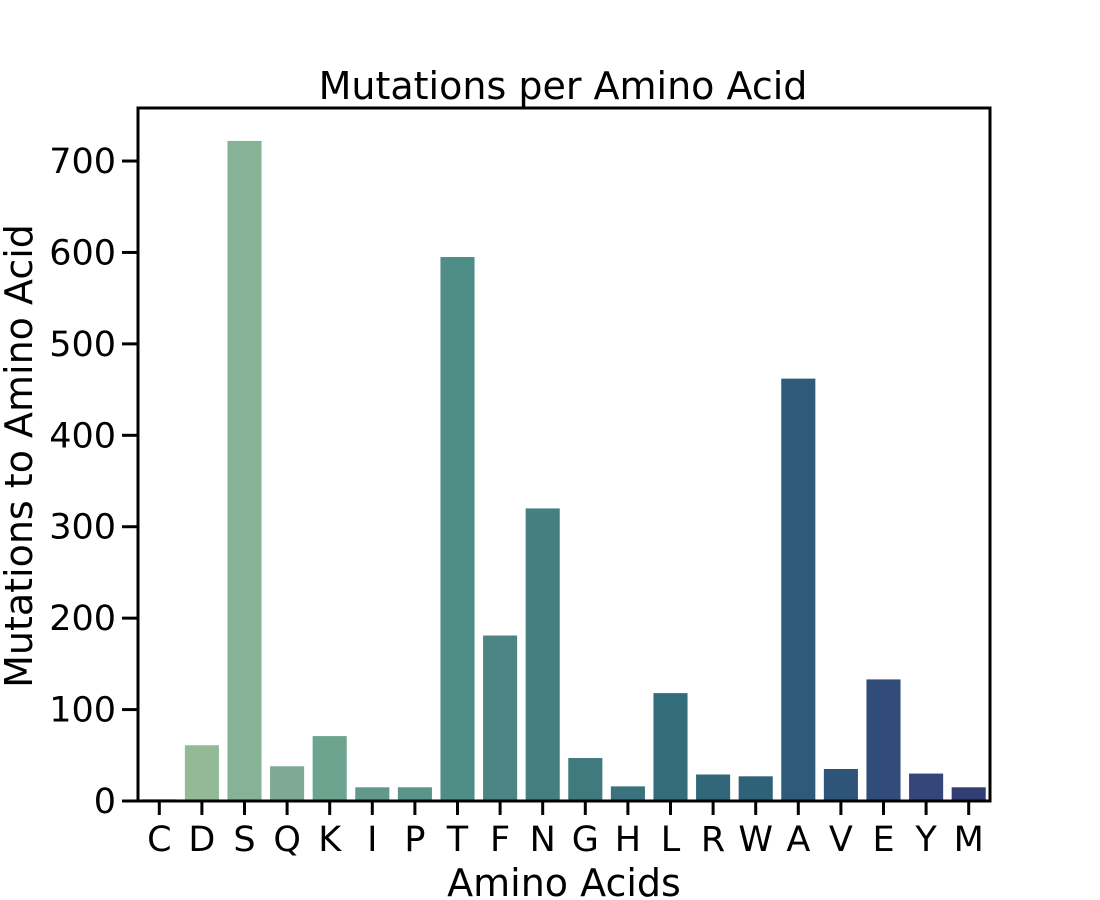 The image size is (1100, 900). I want to click on bar-N, so click(542, 654).